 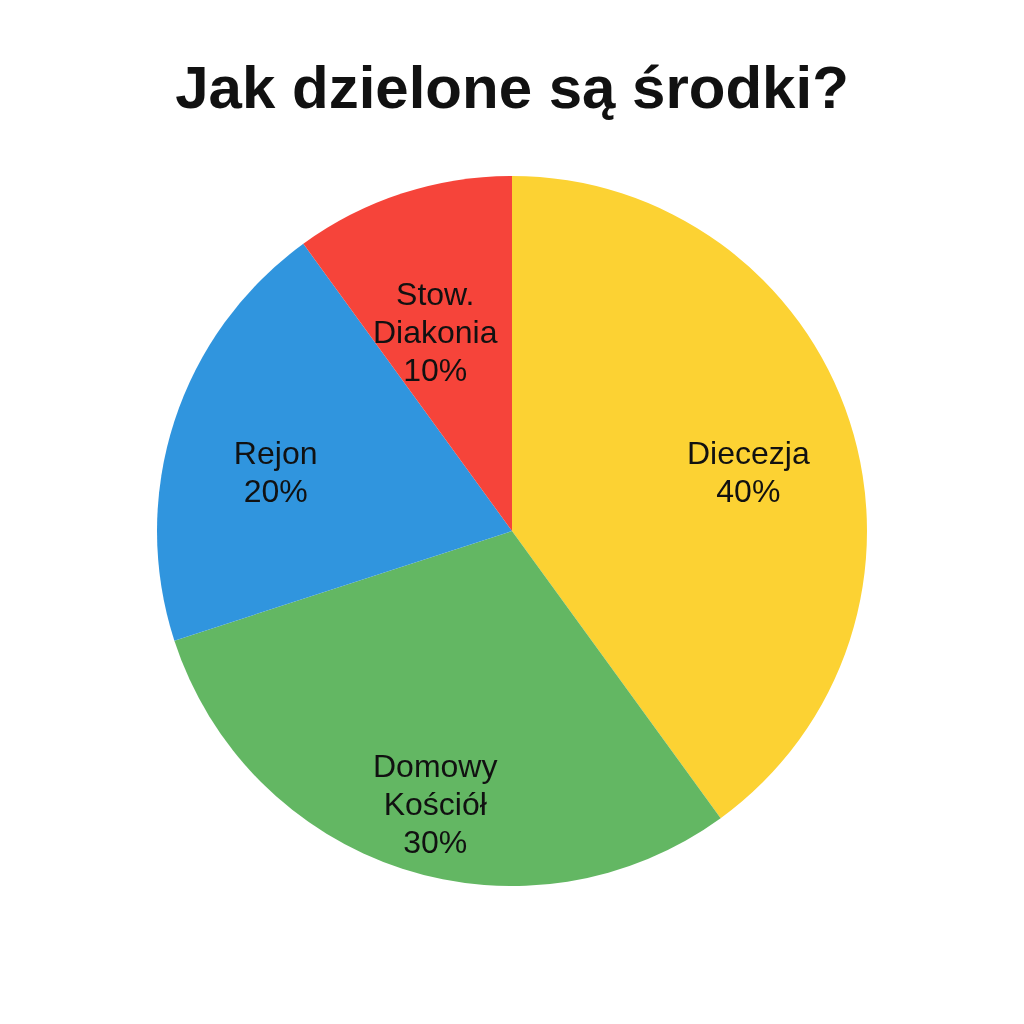 What do you see at coordinates (748, 453) in the screenshot?
I see `slice-label: Diecezja` at bounding box center [748, 453].